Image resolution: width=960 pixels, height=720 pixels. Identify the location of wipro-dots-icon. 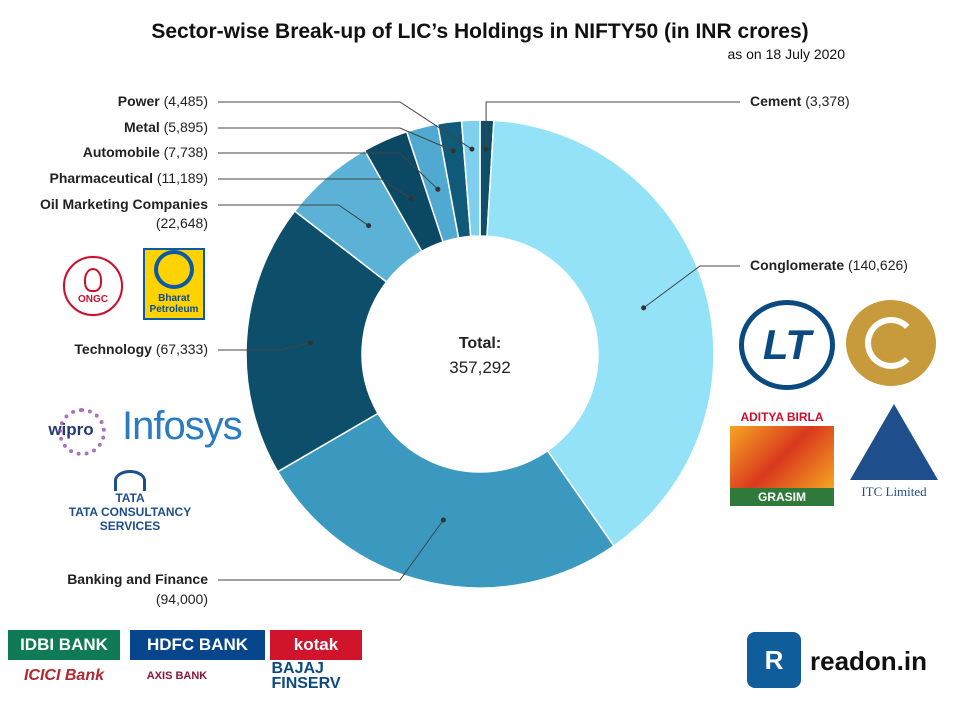
(82, 432).